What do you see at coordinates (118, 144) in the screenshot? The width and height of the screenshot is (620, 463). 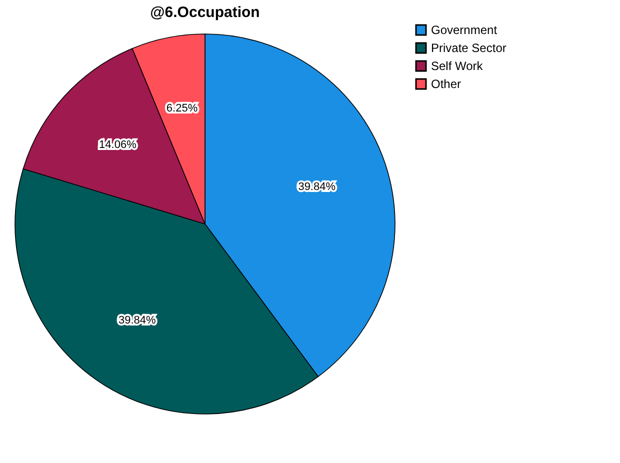 I see `data-label: 14.06%` at bounding box center [118, 144].